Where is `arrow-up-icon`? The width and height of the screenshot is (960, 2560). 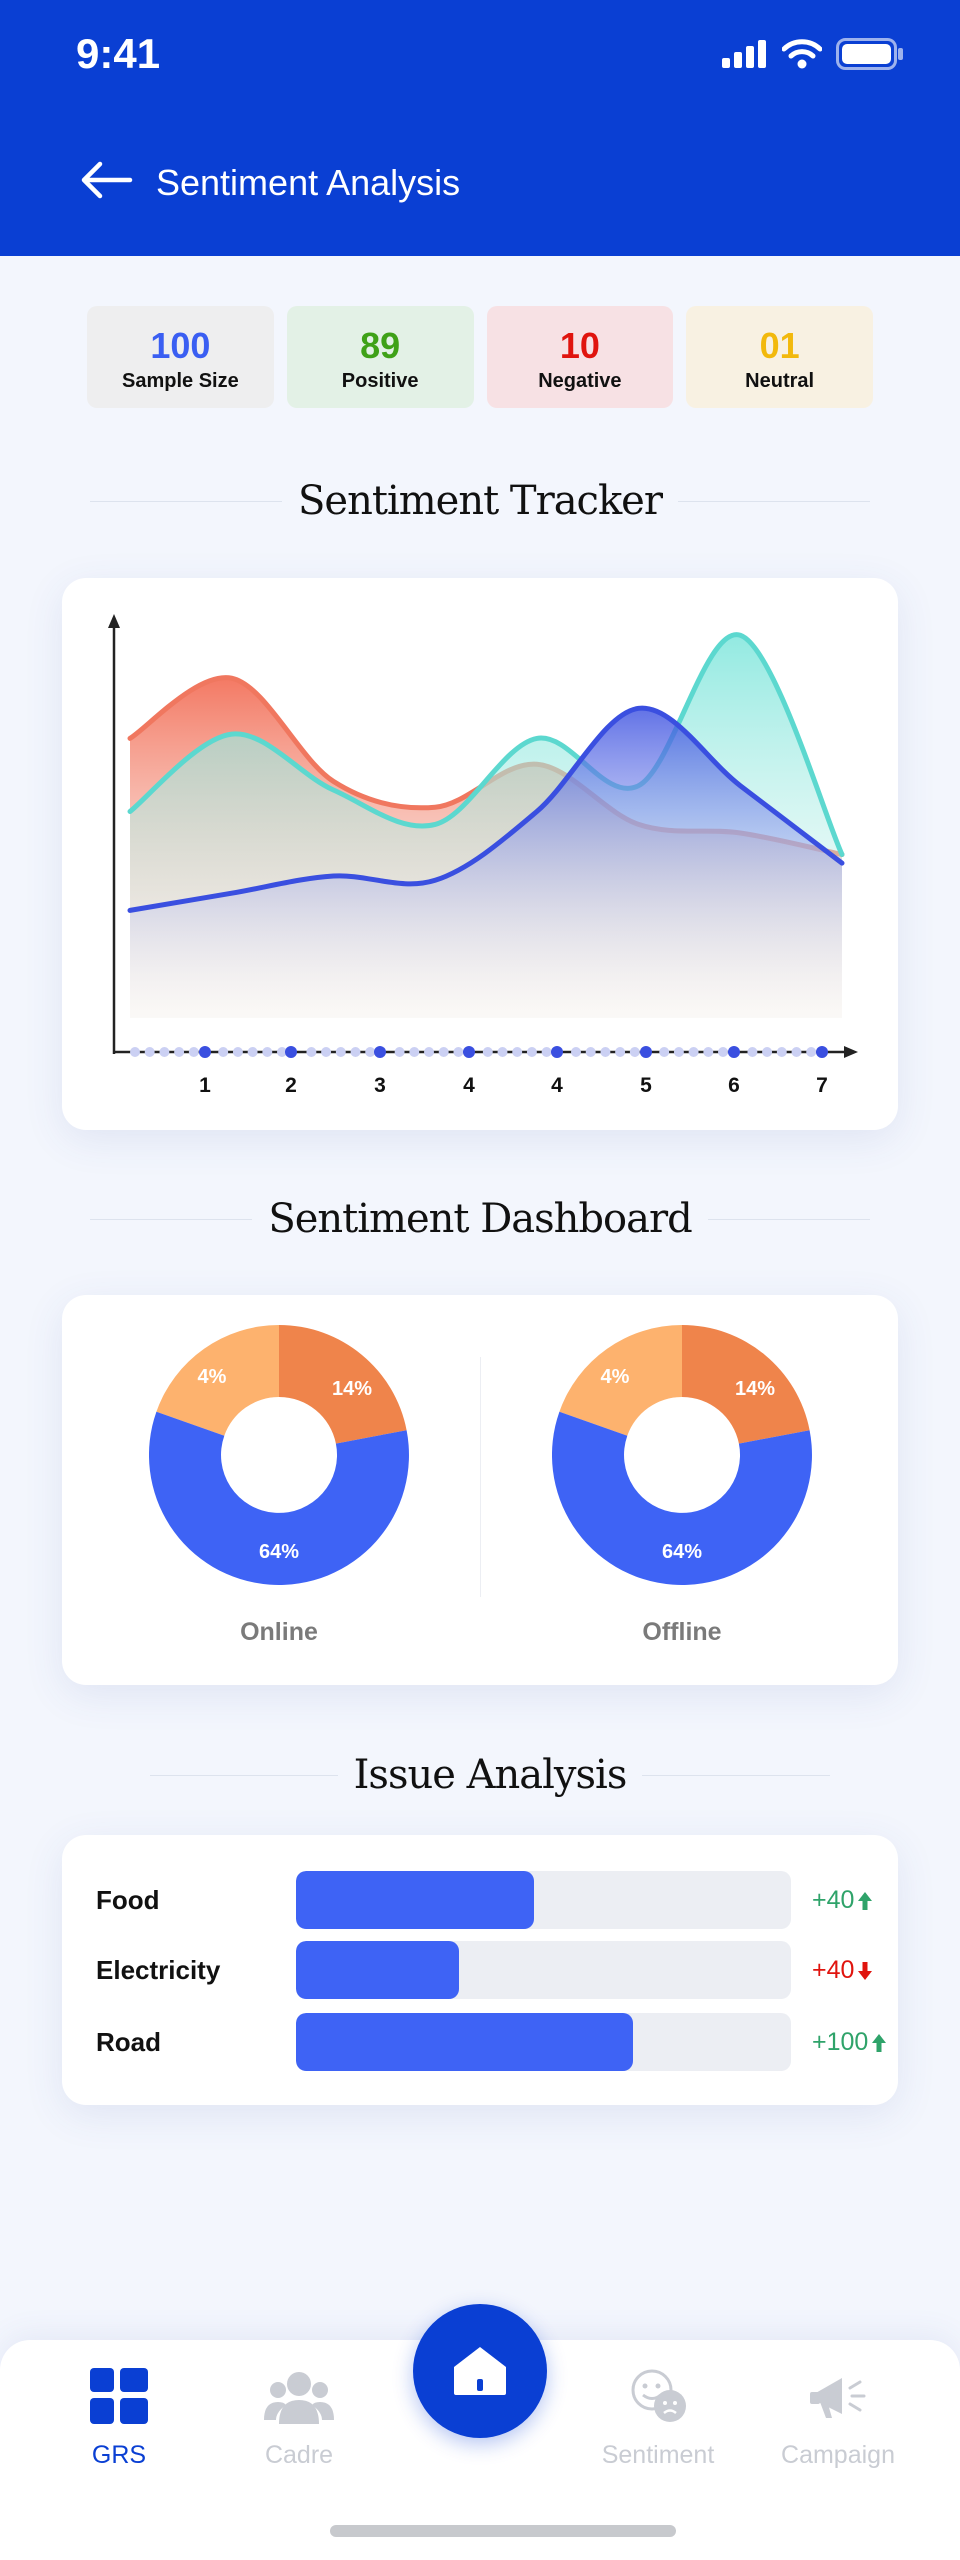 arrow-up-icon is located at coordinates (879, 2042).